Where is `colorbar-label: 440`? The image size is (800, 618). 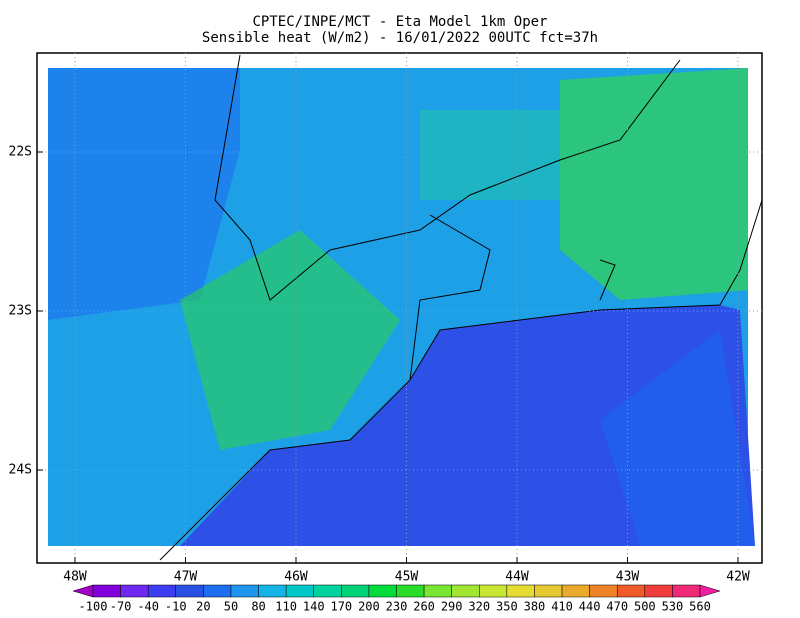
colorbar-label: 440 is located at coordinates (590, 607).